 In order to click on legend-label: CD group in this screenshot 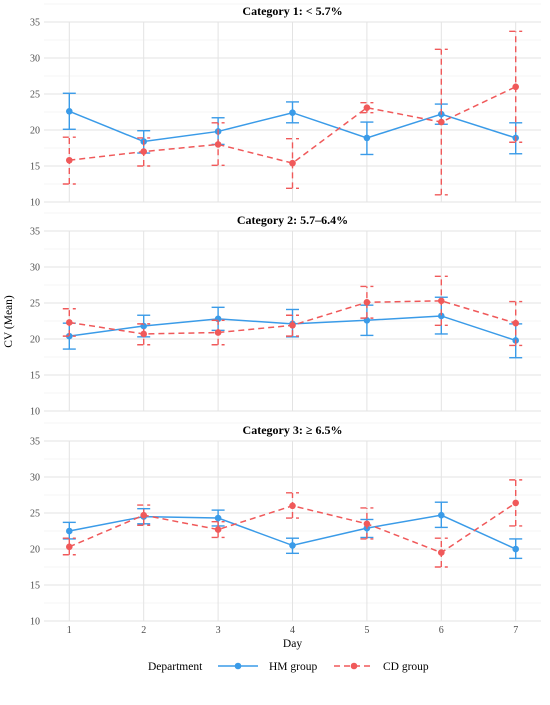, I will do `click(406, 667)`.